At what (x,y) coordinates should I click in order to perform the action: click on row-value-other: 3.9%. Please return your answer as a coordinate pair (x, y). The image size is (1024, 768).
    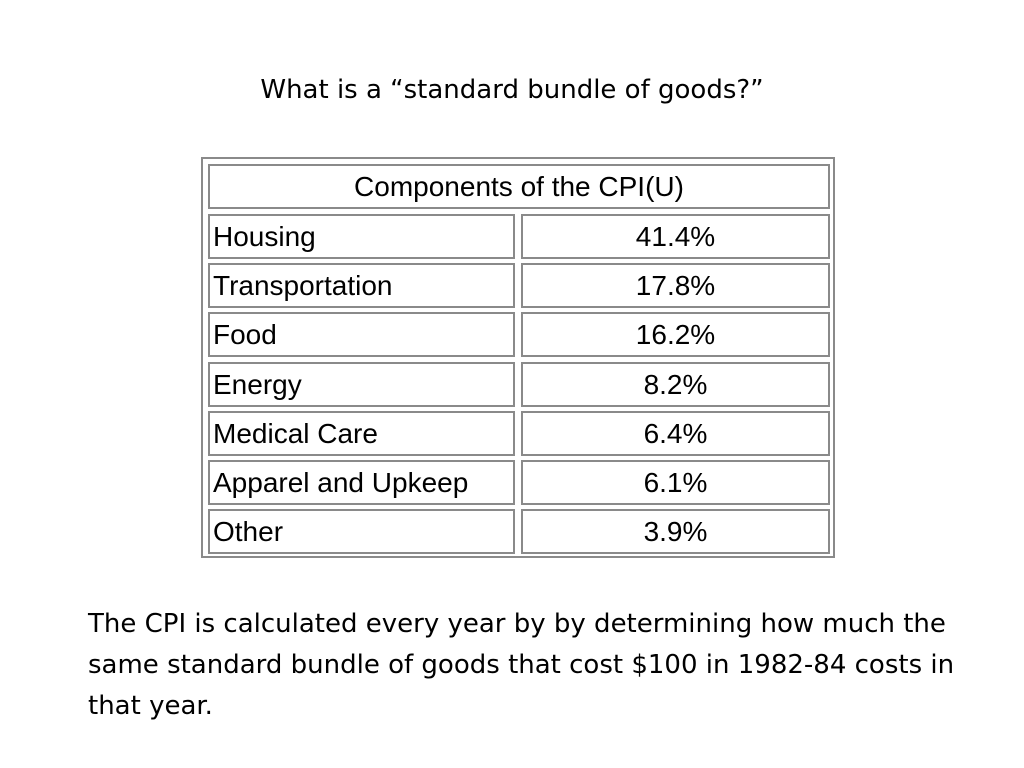
    Looking at the image, I should click on (675, 531).